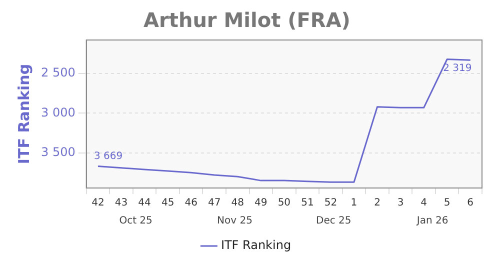  Describe the element at coordinates (98, 203) in the screenshot. I see `x-tick-label: 42` at that location.